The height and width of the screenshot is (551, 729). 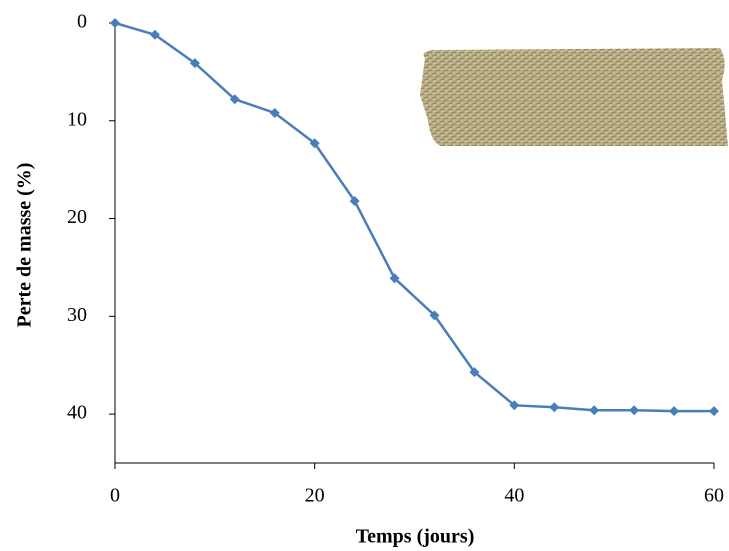 What do you see at coordinates (315, 496) in the screenshot?
I see `x-tick-label: 20` at bounding box center [315, 496].